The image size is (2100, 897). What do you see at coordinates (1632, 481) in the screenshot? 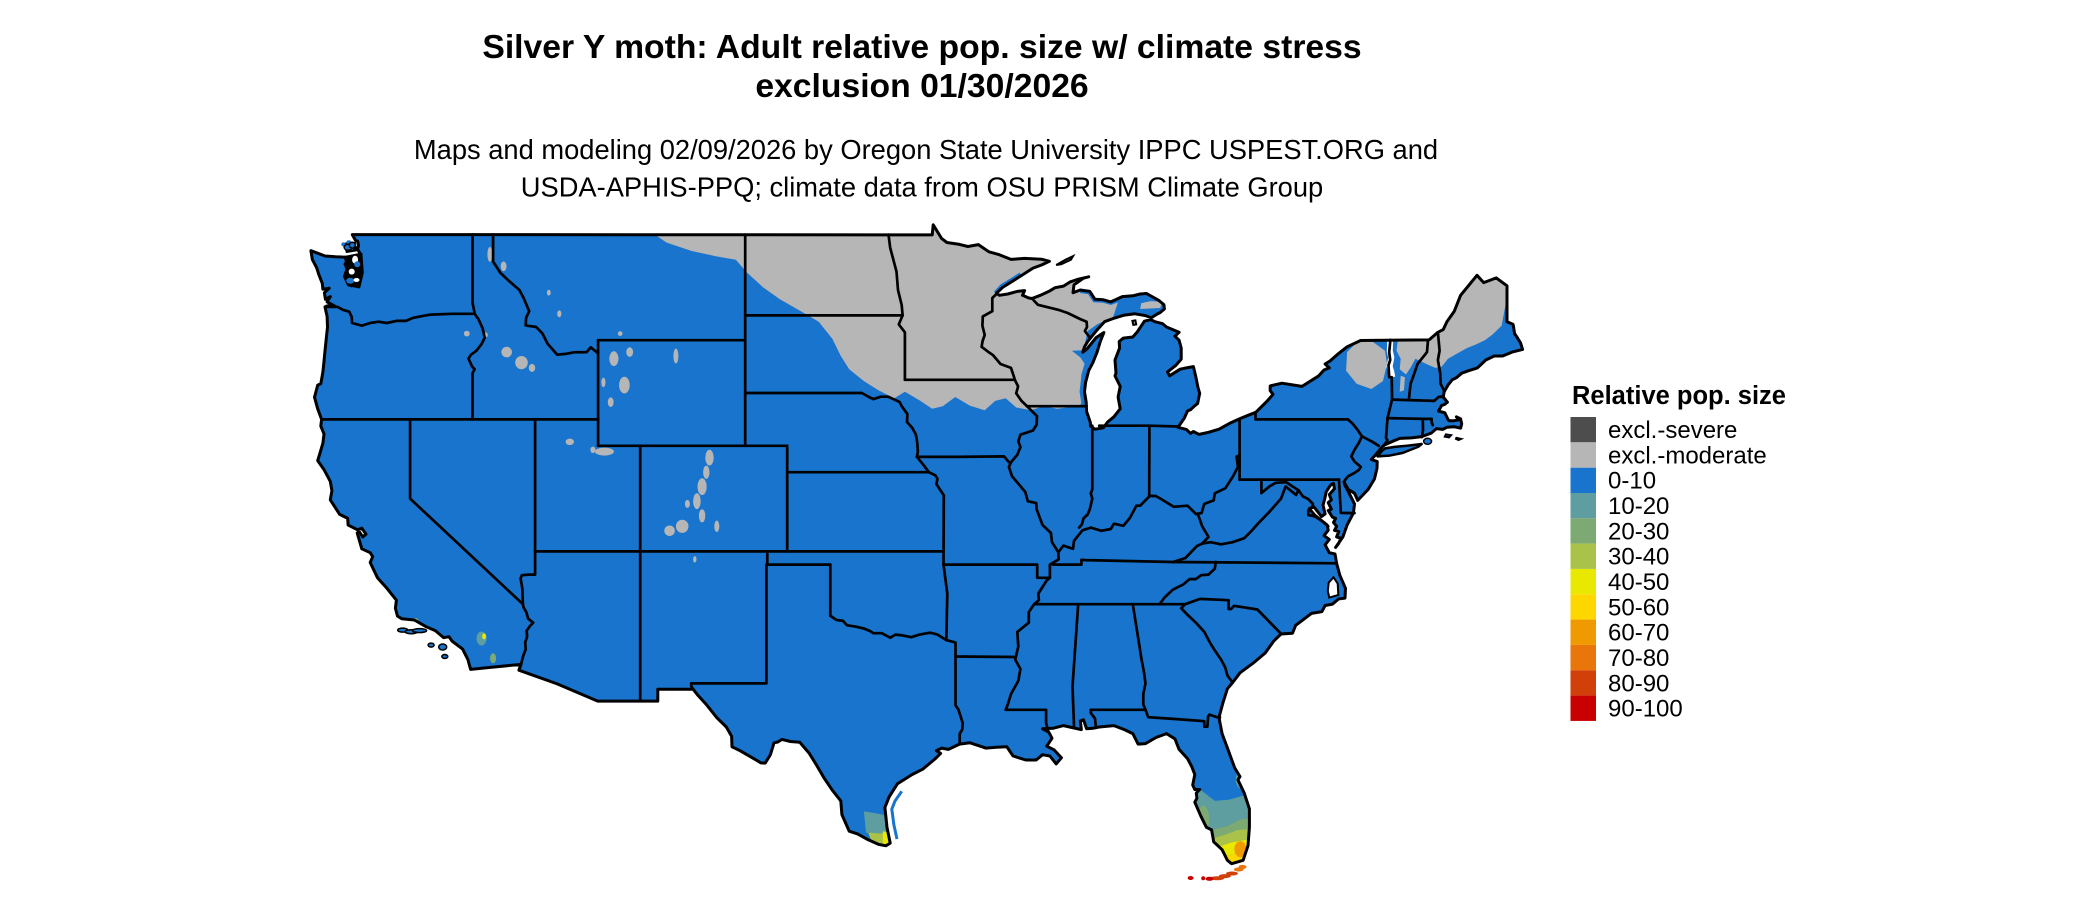
I see `svg-text: 0-10` at bounding box center [1632, 481].